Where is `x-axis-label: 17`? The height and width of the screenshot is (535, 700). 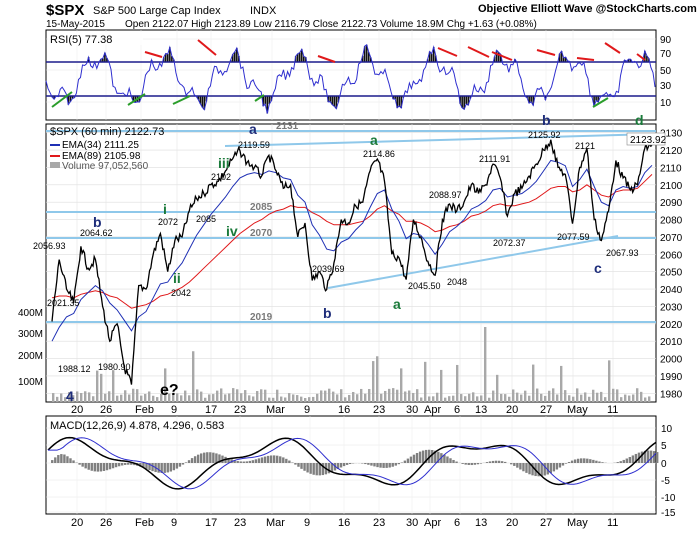 x-axis-label: 17 is located at coordinates (211, 410).